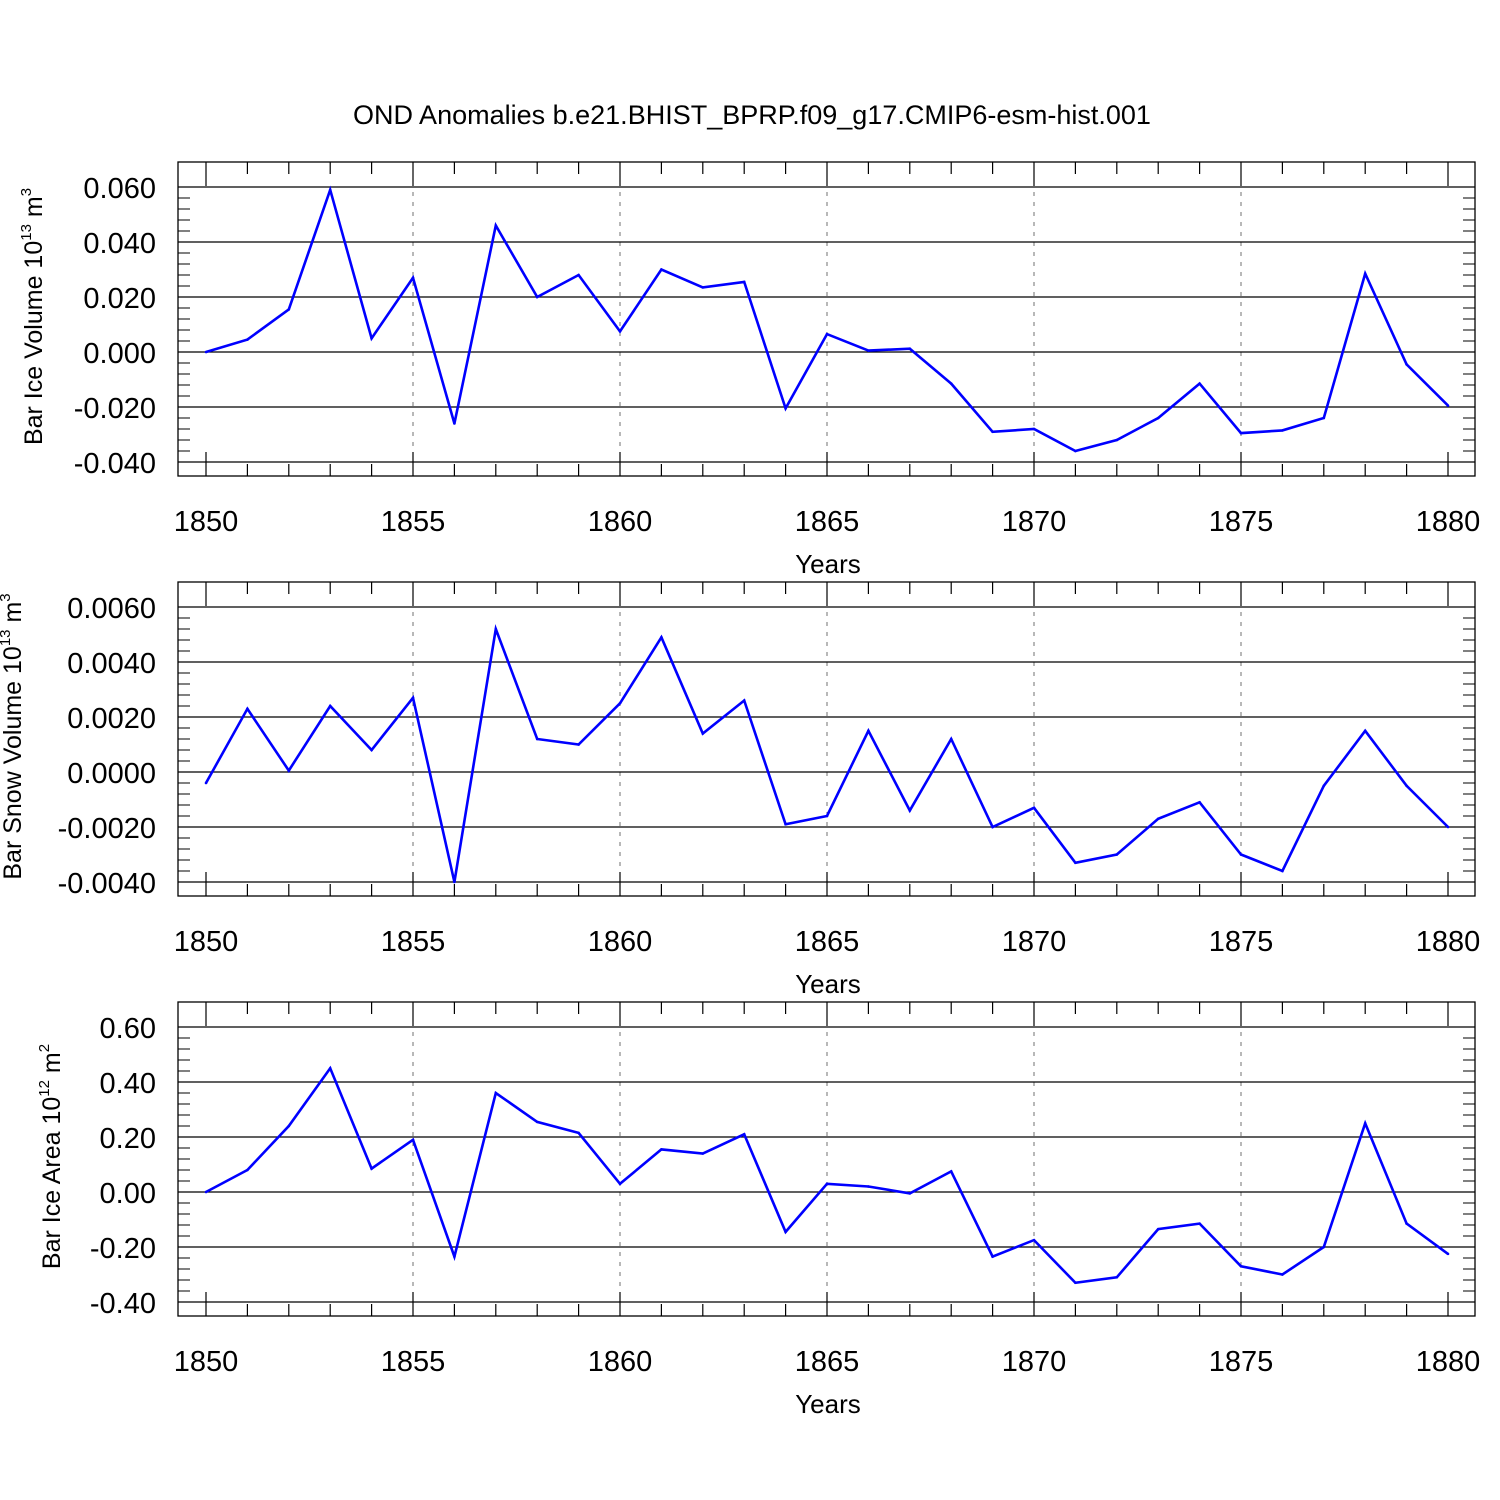 The image size is (1500, 1500). What do you see at coordinates (34, 343) in the screenshot?
I see `y-axis-label-text: Bar Ice Volume 10` at bounding box center [34, 343].